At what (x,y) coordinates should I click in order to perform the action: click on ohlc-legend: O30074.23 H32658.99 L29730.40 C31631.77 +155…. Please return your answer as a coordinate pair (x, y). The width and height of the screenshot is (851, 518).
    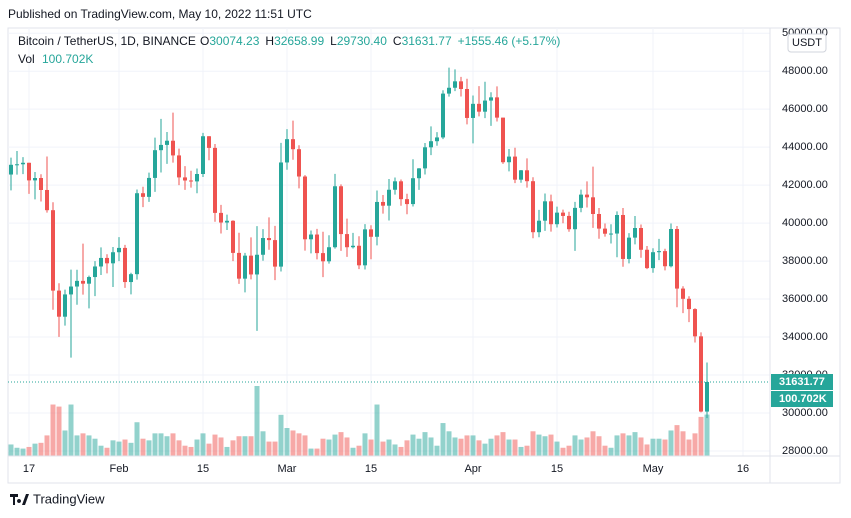
    Looking at the image, I should click on (380, 41).